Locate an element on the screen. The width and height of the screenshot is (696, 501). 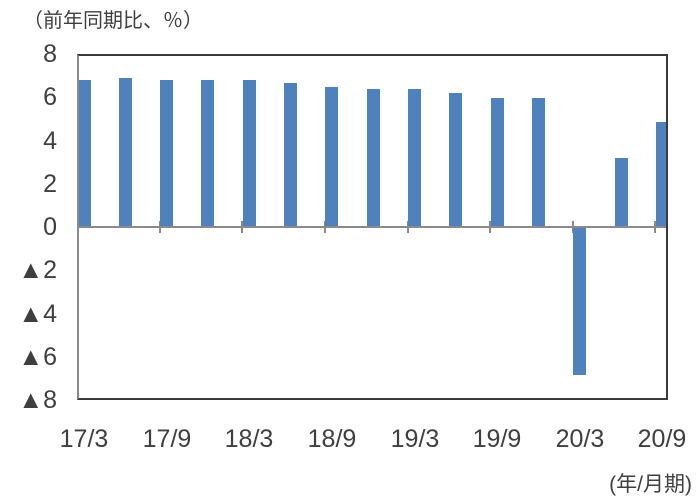
y-tick-label: ▲6 is located at coordinates (37, 357).